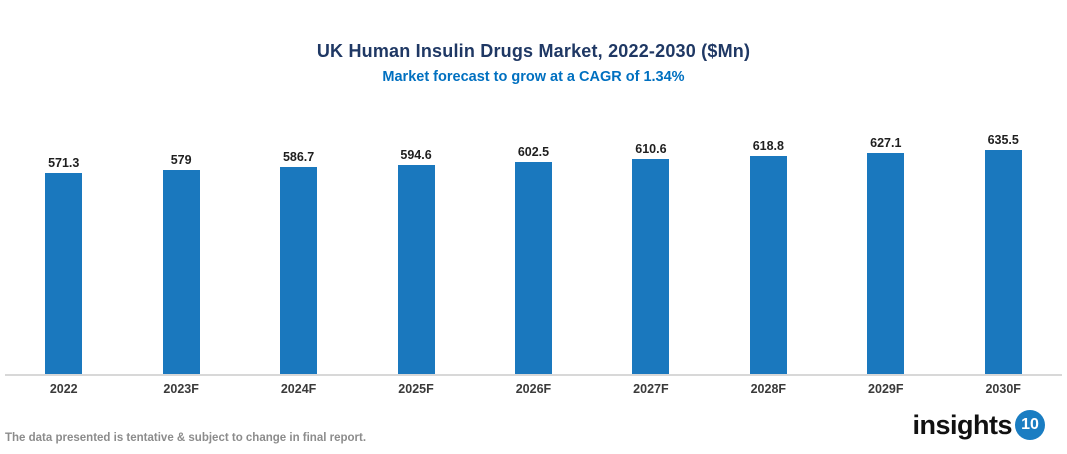 This screenshot has width=1067, height=454. I want to click on bar-value-label: 579, so click(181, 160).